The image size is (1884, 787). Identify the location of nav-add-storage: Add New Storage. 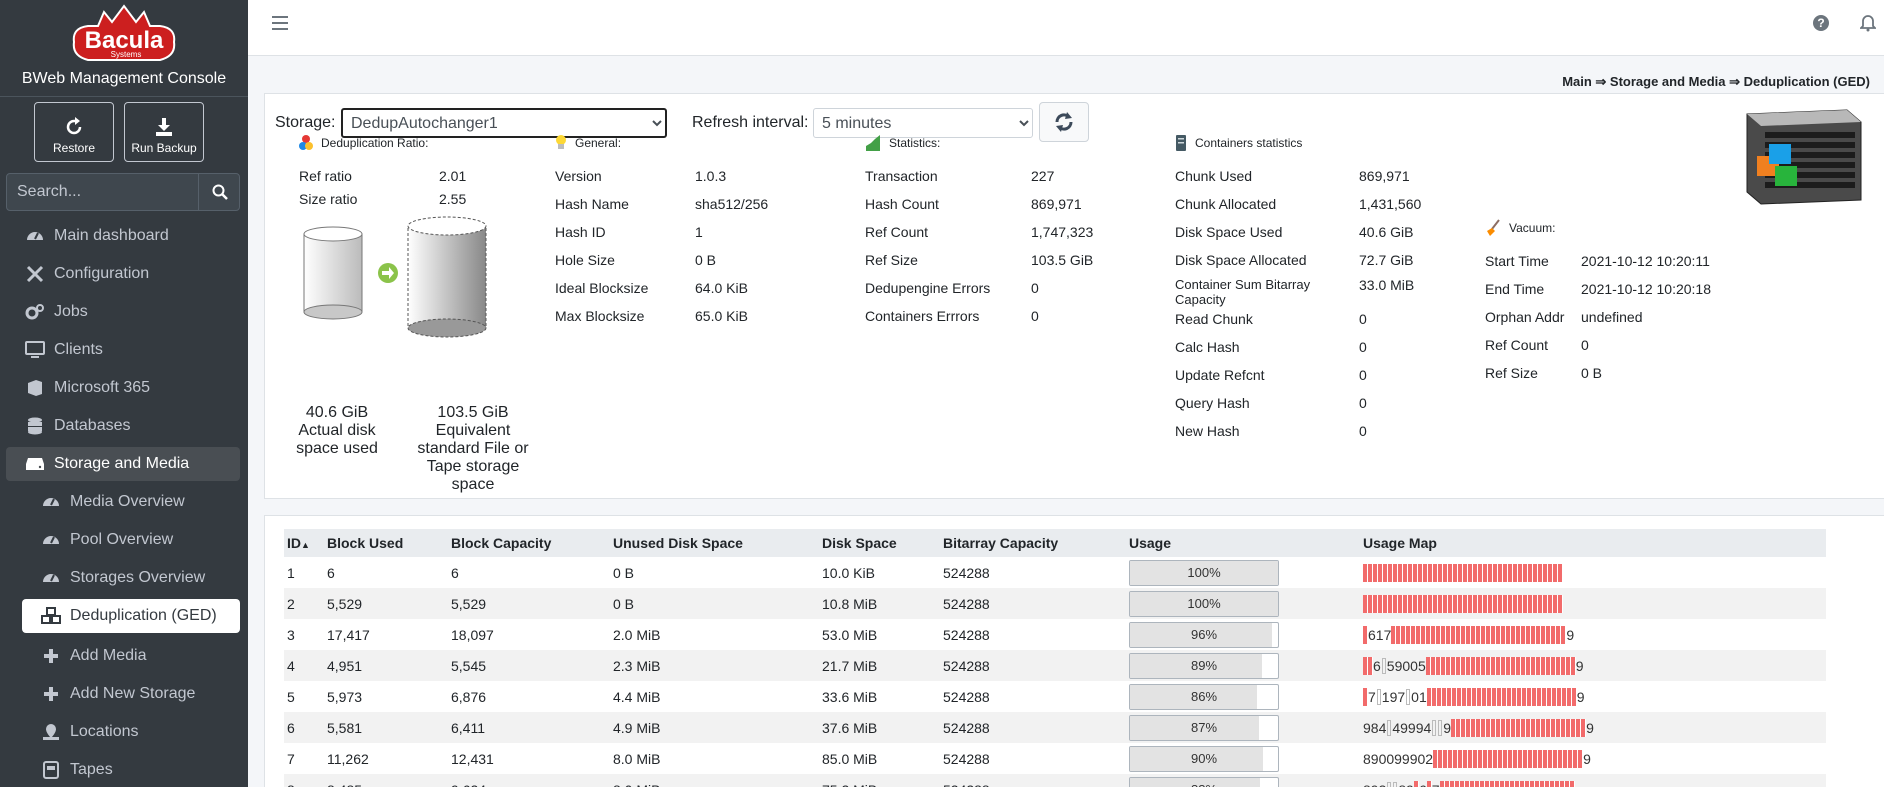
(140, 694).